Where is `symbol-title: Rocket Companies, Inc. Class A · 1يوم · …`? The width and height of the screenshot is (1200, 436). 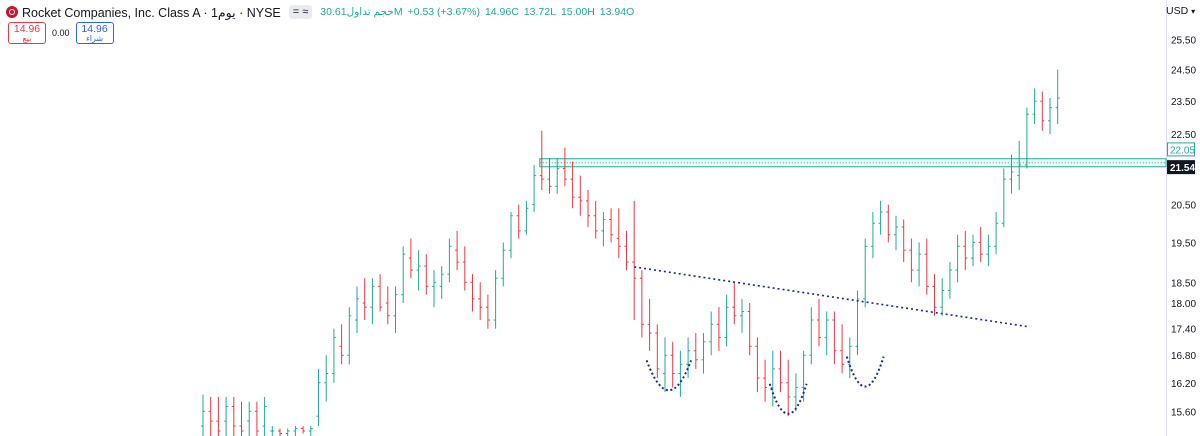
symbol-title: Rocket Companies, Inc. Class A · 1يوم · … is located at coordinates (151, 12).